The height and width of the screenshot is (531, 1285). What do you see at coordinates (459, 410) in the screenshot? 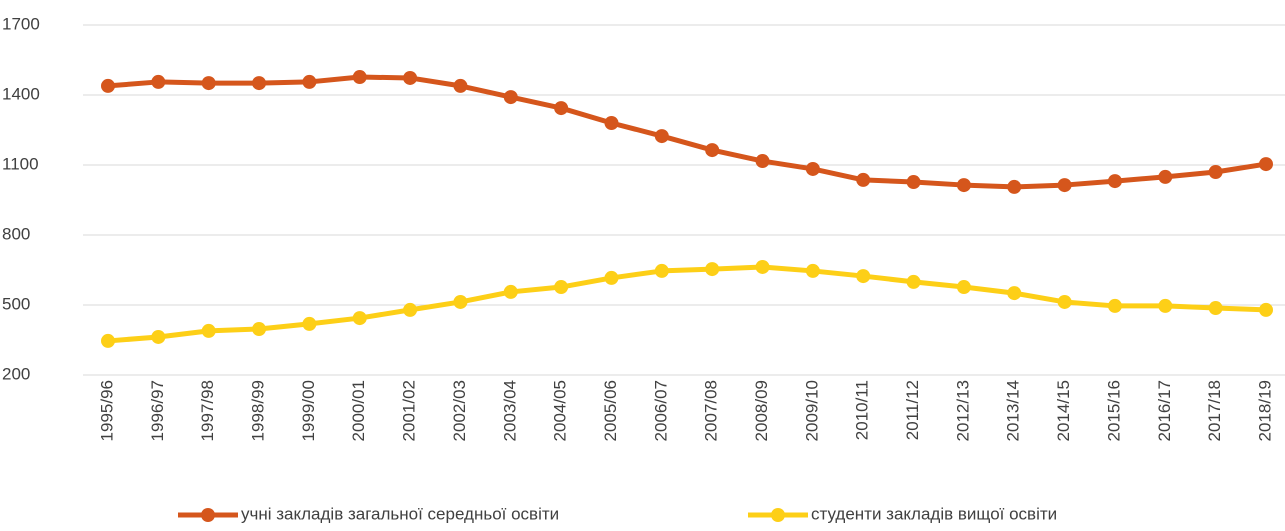
I see `x-tick-label: 2002/03` at bounding box center [459, 410].